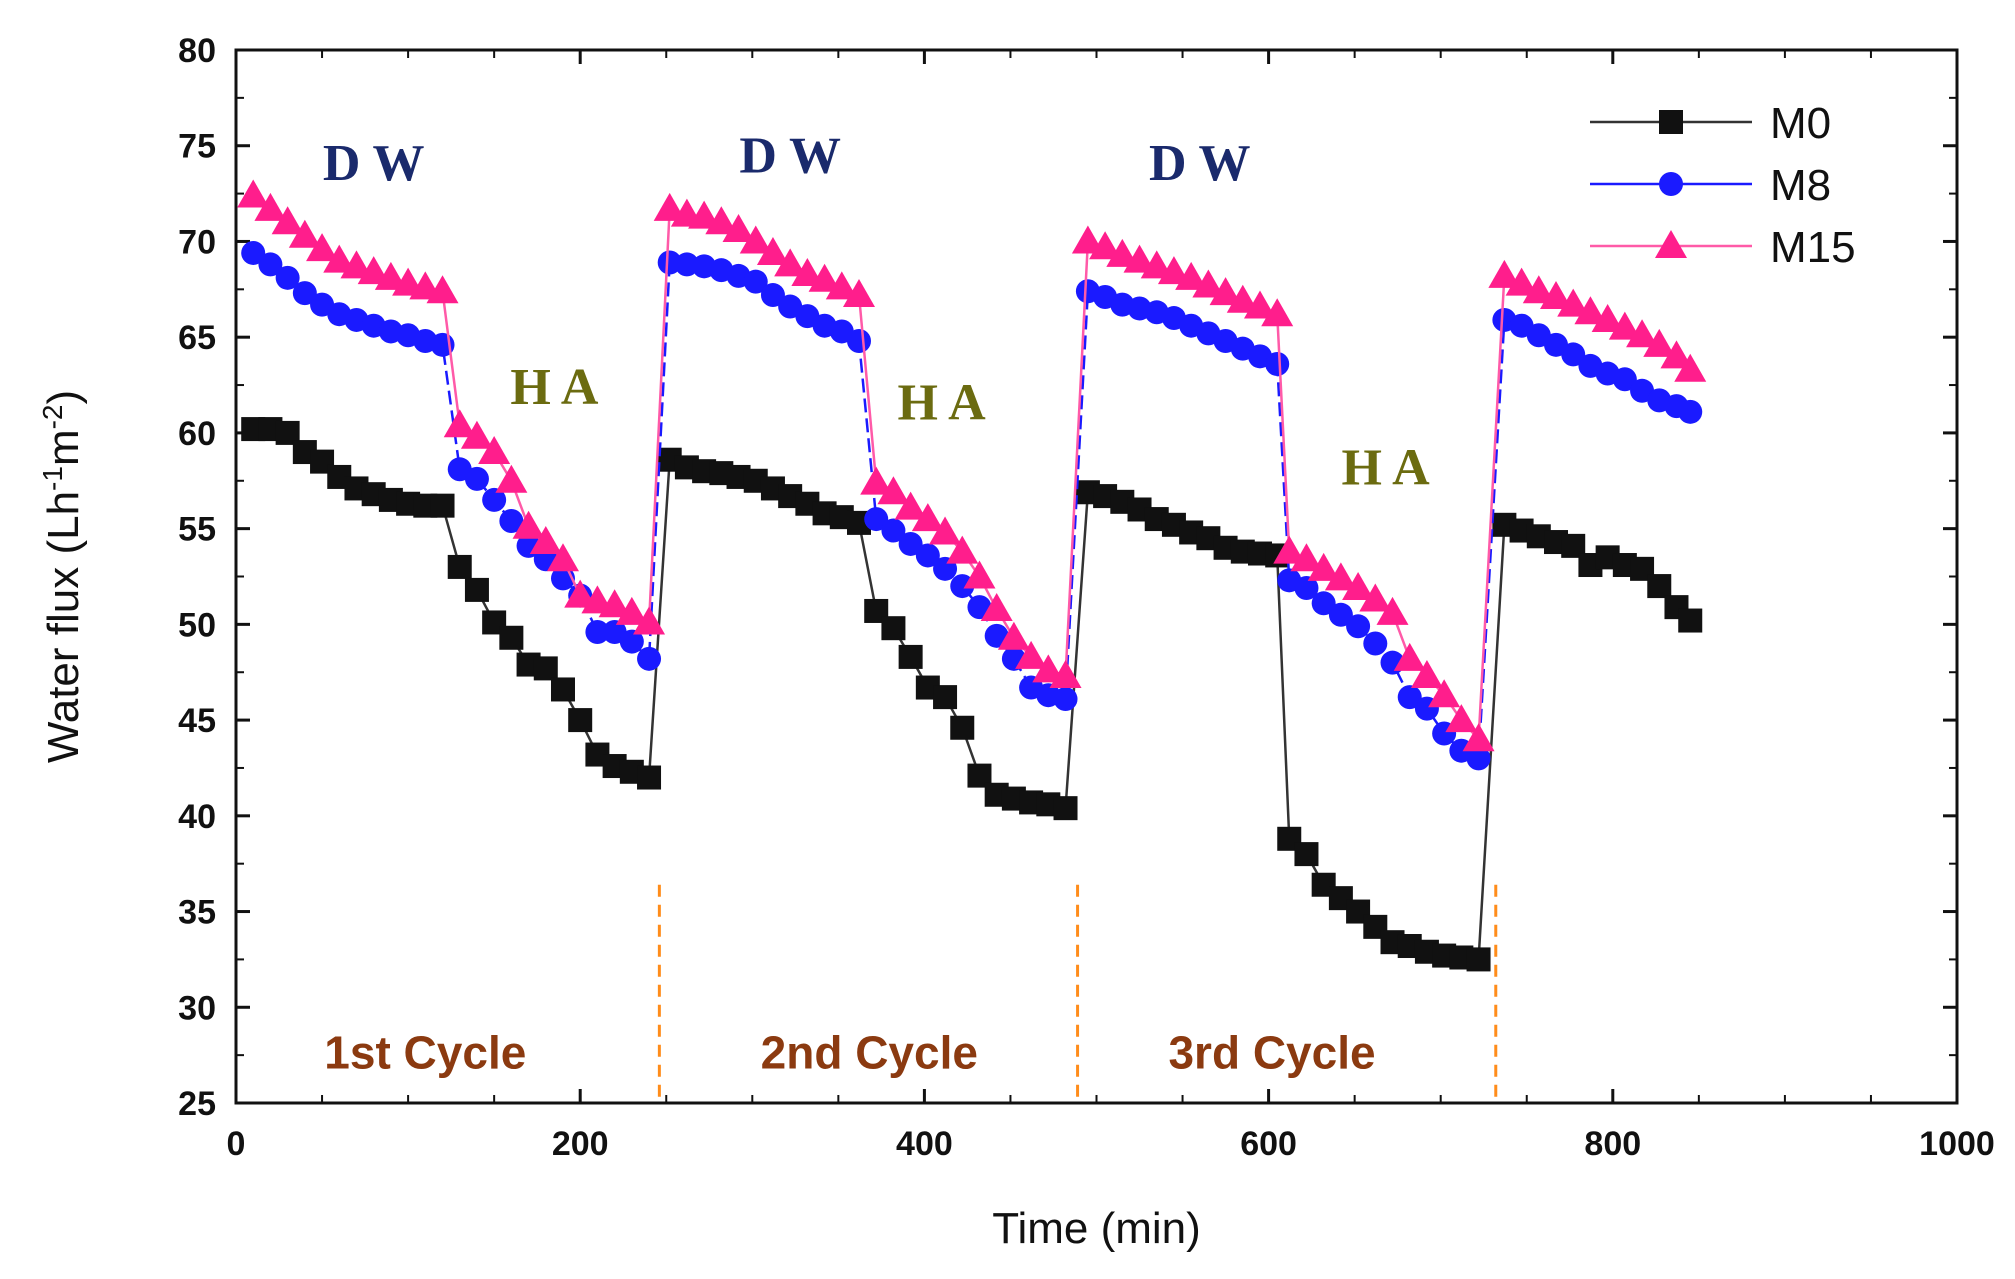  Describe the element at coordinates (1800, 123) in the screenshot. I see `legend-label: M0` at that location.